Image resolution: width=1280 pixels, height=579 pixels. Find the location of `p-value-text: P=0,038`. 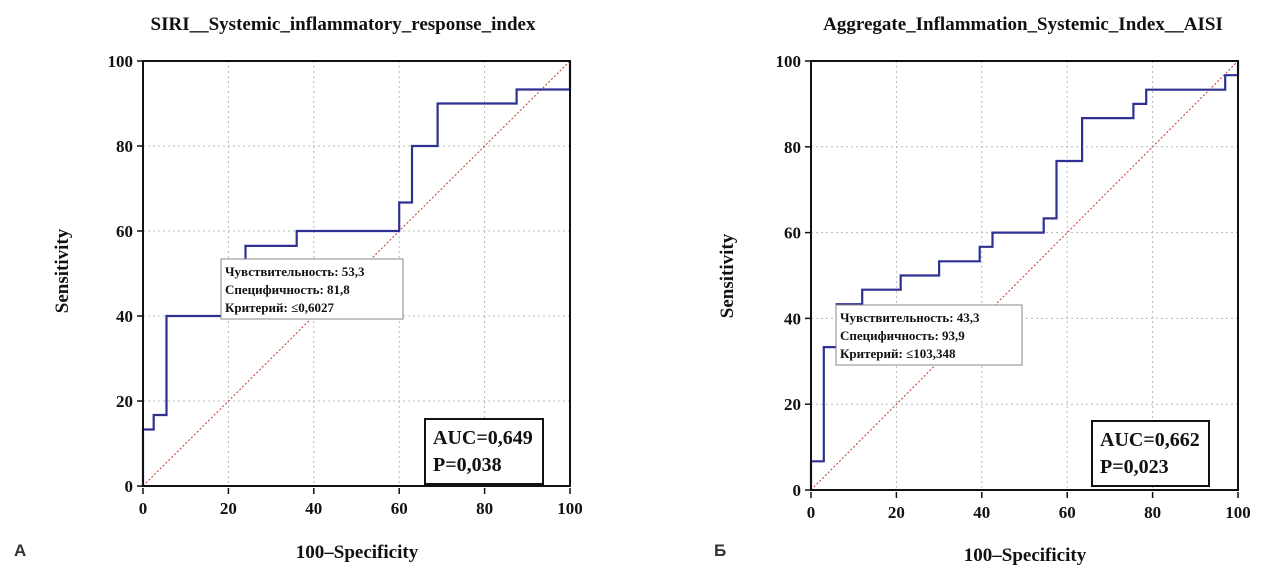

p-value-text: P=0,038 is located at coordinates (467, 465).